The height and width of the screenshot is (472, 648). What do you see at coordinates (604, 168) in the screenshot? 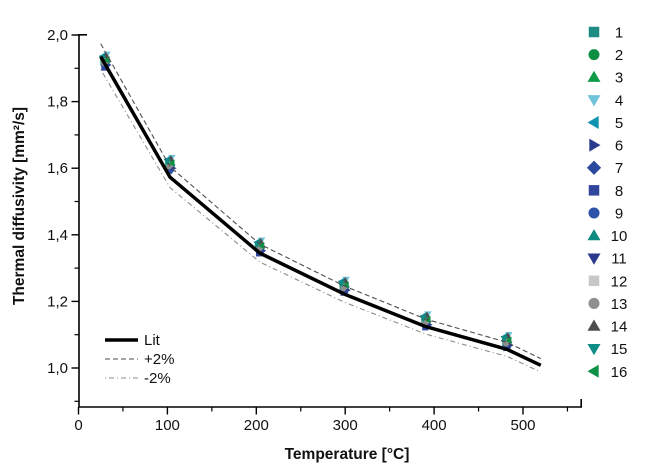
I see `legend-item-7: 7` at bounding box center [604, 168].